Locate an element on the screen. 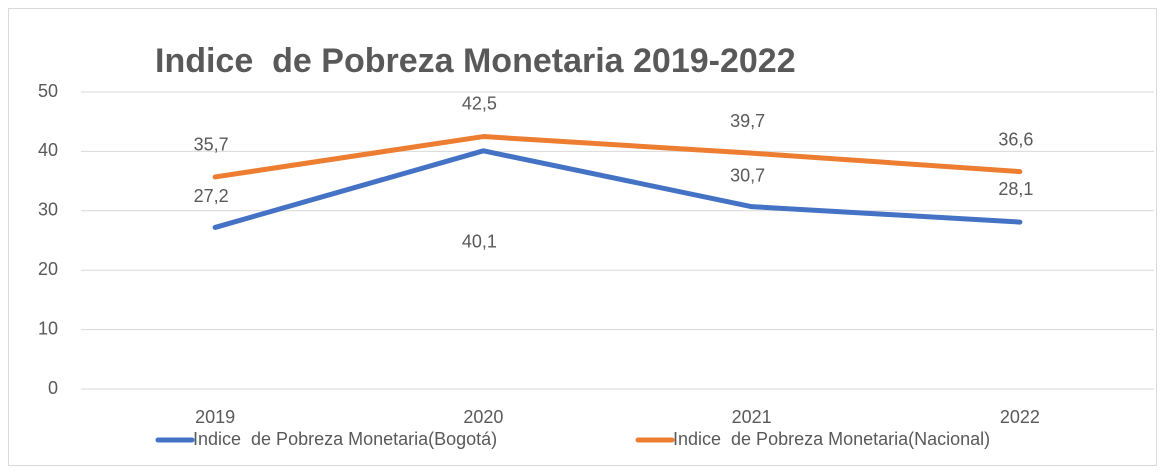 Image resolution: width=1165 pixels, height=474 pixels. x-tick-label: 2019 is located at coordinates (215, 417).